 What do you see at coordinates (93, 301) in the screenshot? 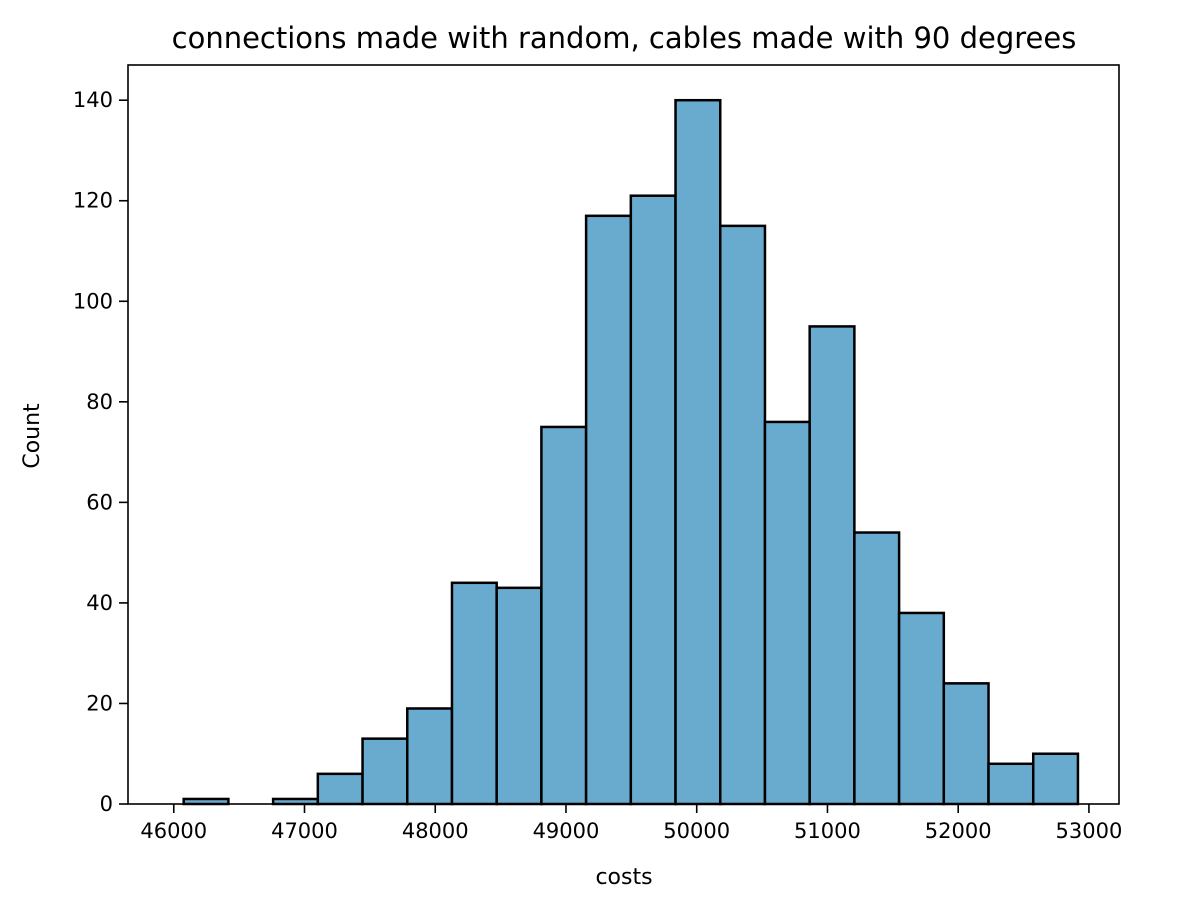
I see `y-tick-label: 100` at bounding box center [93, 301].